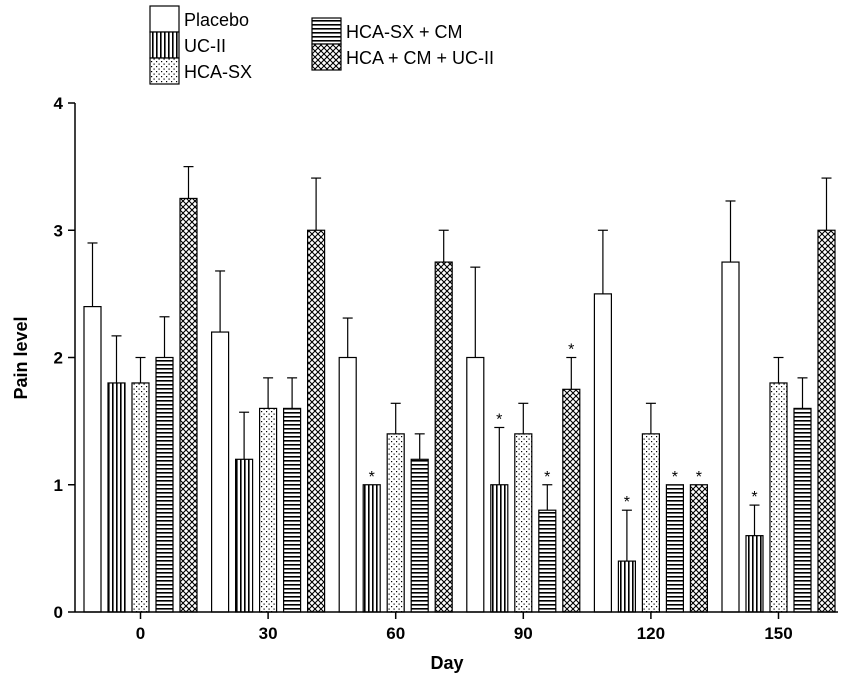  What do you see at coordinates (164, 45) in the screenshot?
I see `legend-swatch-uc-ii` at bounding box center [164, 45].